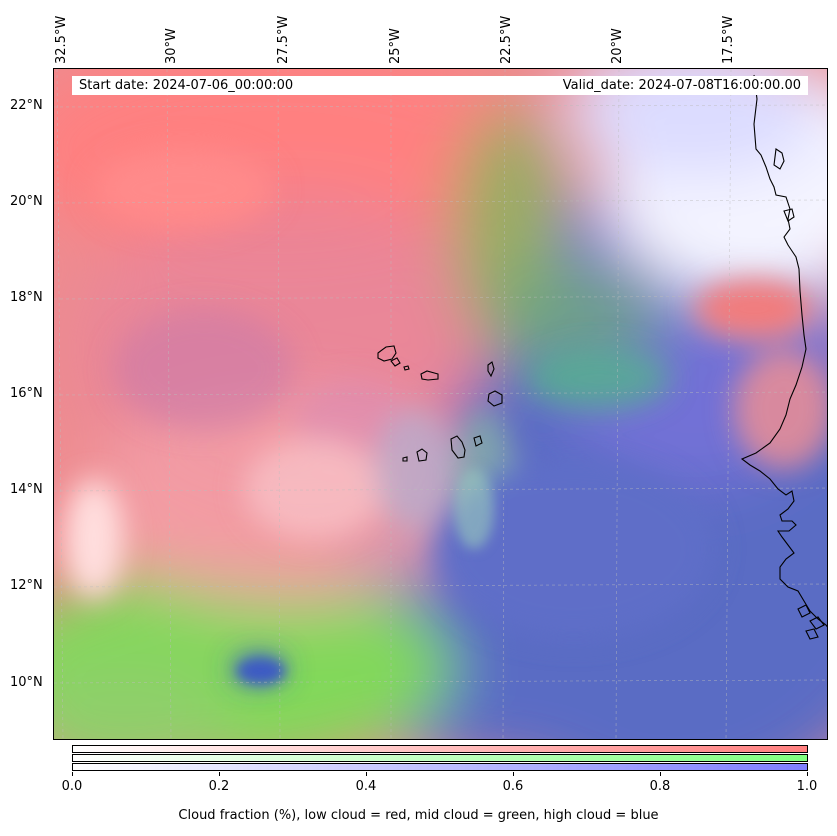 The height and width of the screenshot is (836, 837). I want to click on lat-label: 20°N, so click(26, 201).